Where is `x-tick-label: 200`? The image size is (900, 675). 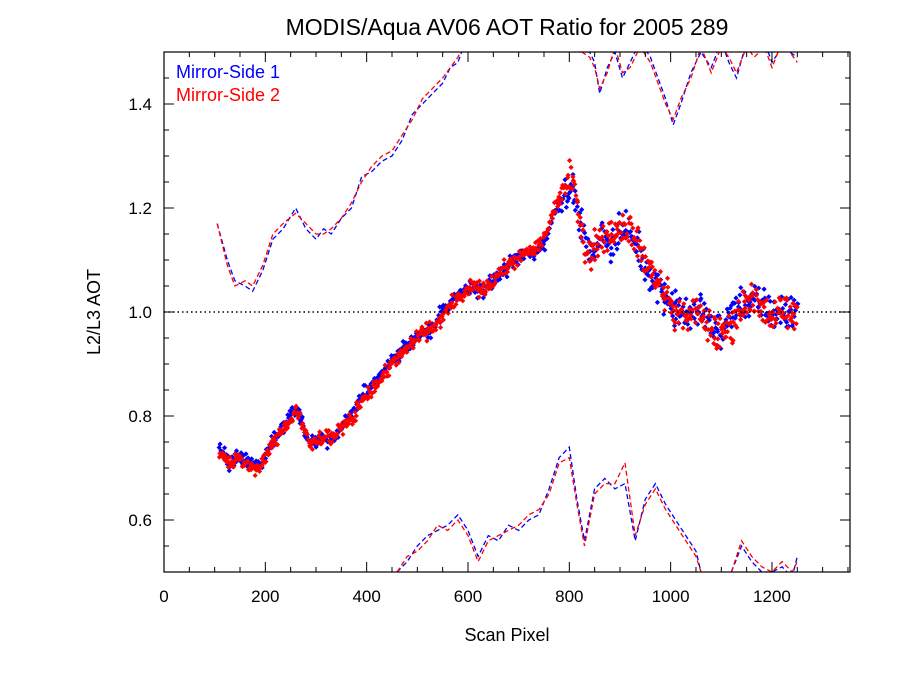
x-tick-label: 200 is located at coordinates (265, 596).